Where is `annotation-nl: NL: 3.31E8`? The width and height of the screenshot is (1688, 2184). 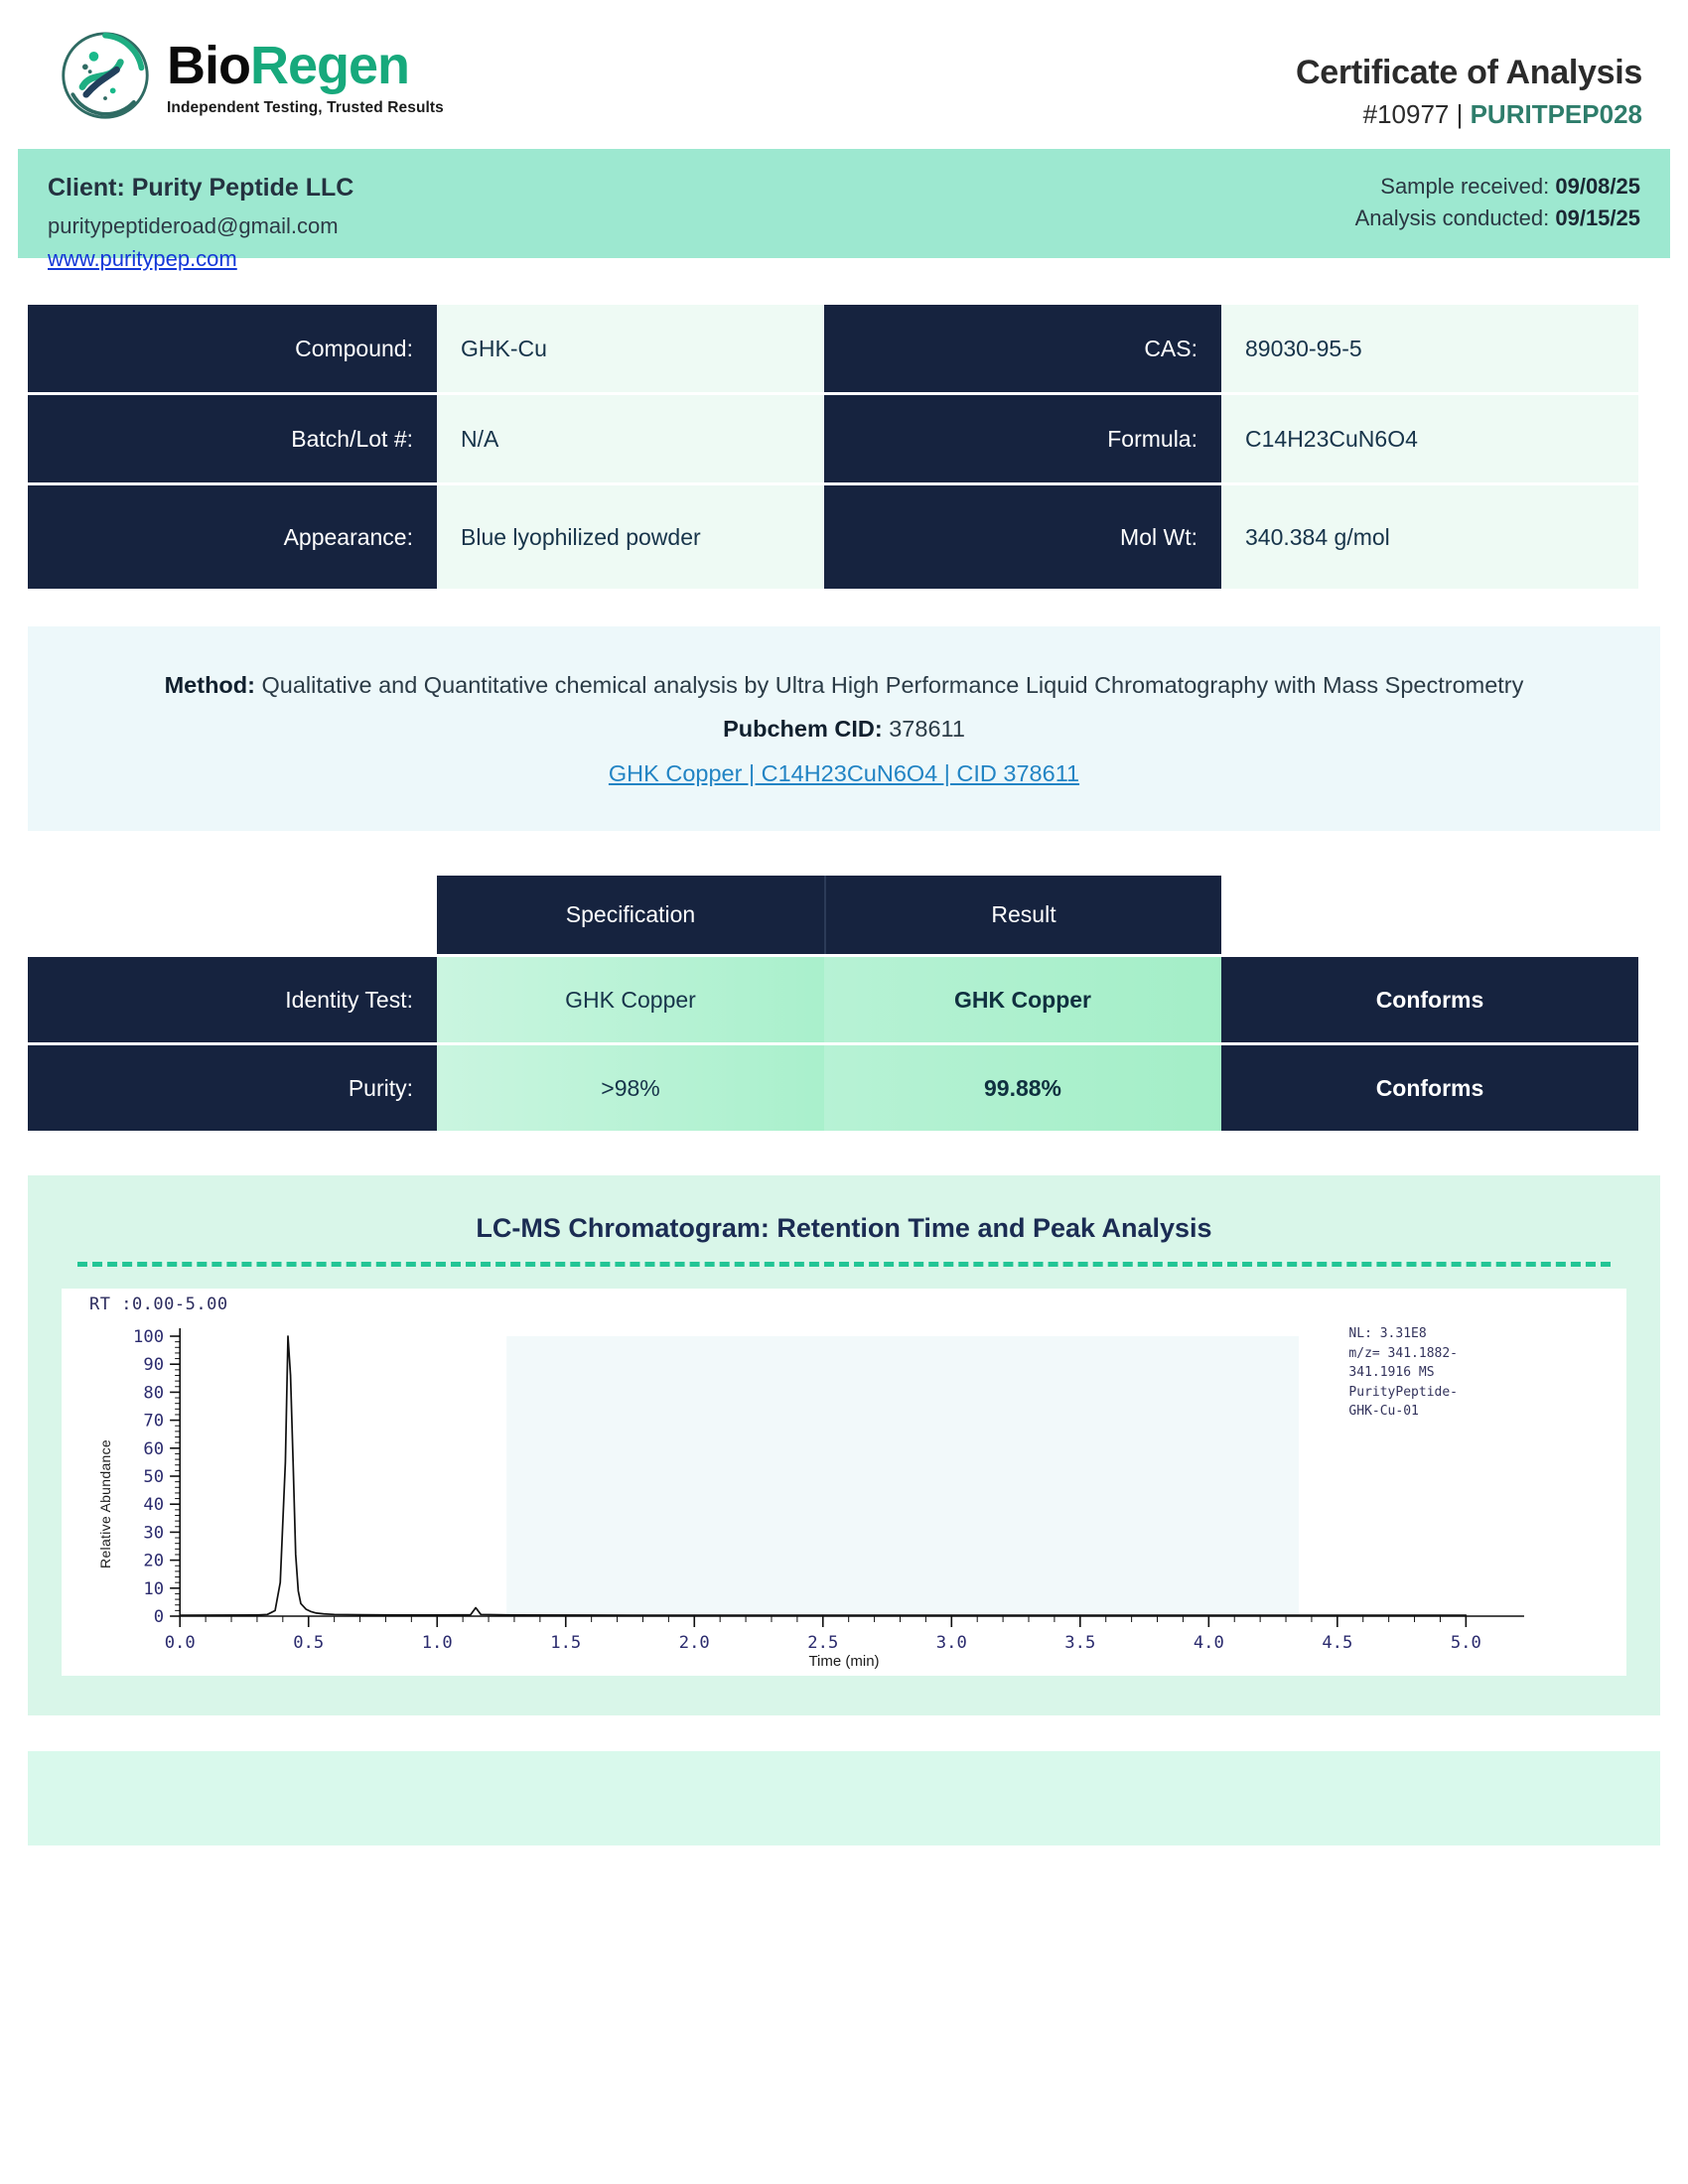
annotation-nl: NL: 3.31E8 is located at coordinates (1387, 1334).